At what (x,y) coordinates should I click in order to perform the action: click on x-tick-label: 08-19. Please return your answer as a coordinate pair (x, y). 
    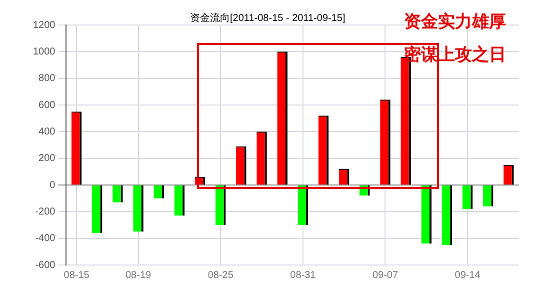
    Looking at the image, I should click on (138, 275).